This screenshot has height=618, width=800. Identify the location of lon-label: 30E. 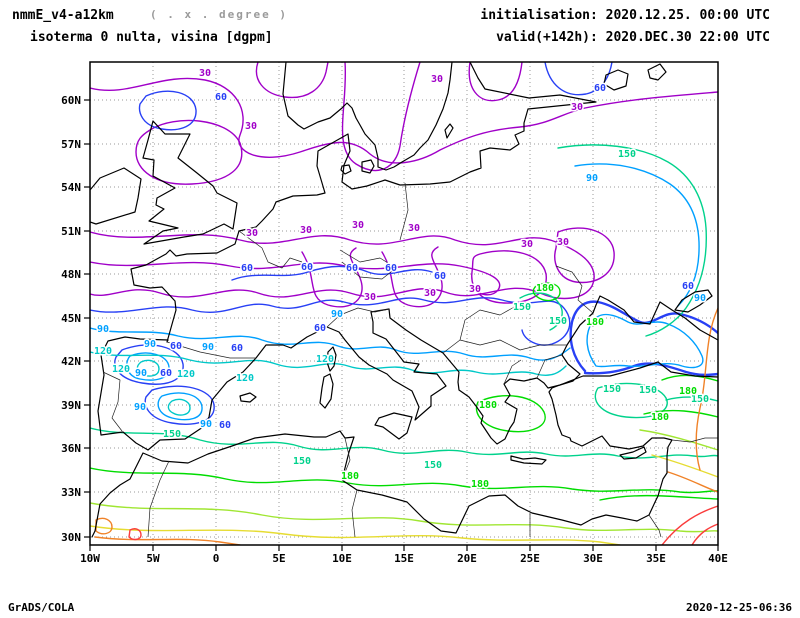
(593, 558).